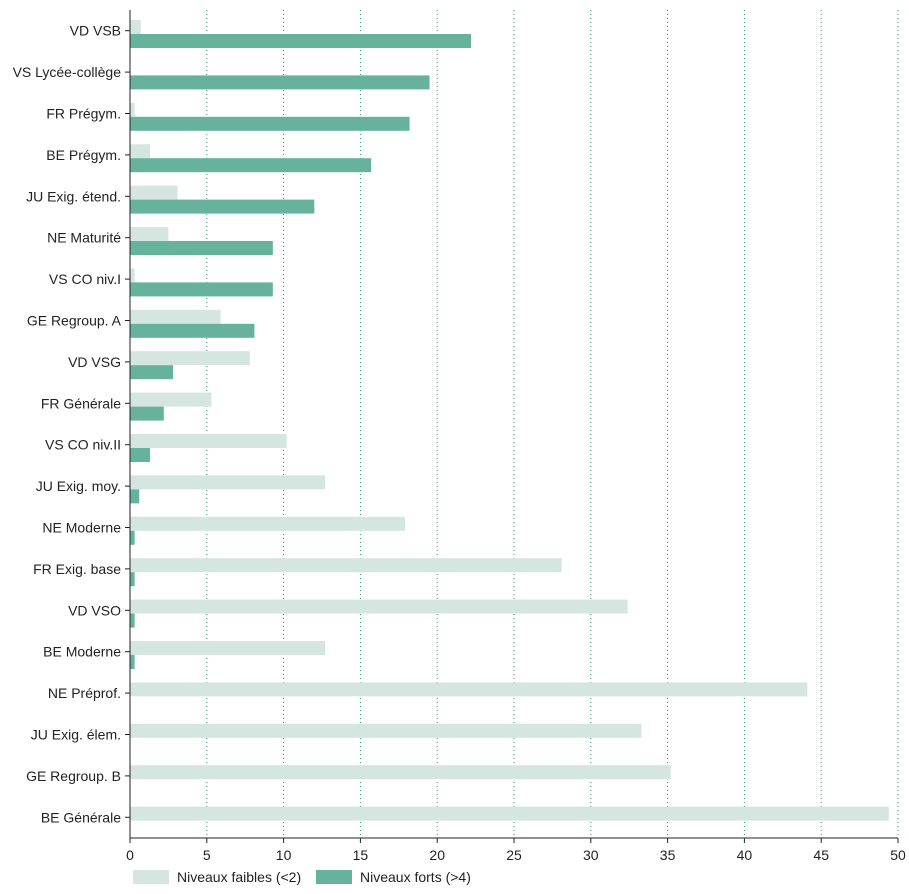 This screenshot has height=894, width=909. Describe the element at coordinates (437, 855) in the screenshot. I see `x-tick-label-20: 20` at that location.